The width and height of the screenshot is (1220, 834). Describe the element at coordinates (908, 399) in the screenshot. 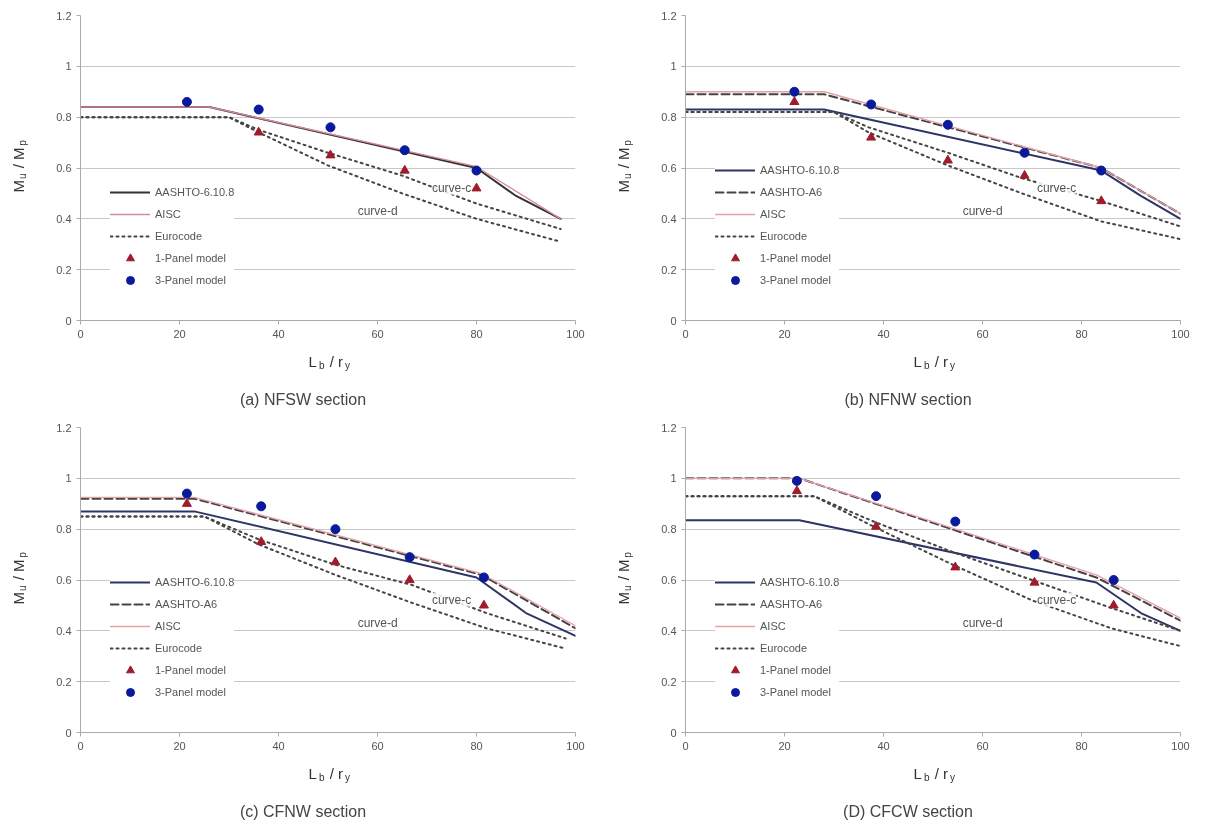

I see `text: (b) NFNW section` at that location.